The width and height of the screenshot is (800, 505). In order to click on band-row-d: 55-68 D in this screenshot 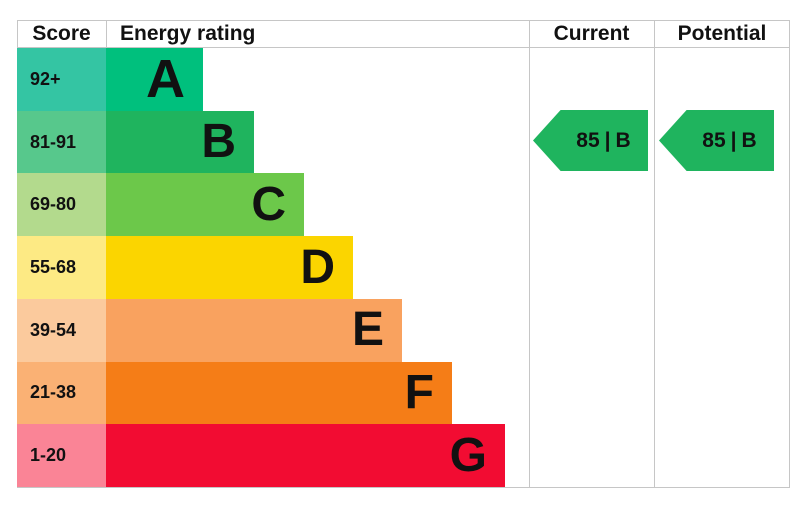, I will do `click(403, 267)`.